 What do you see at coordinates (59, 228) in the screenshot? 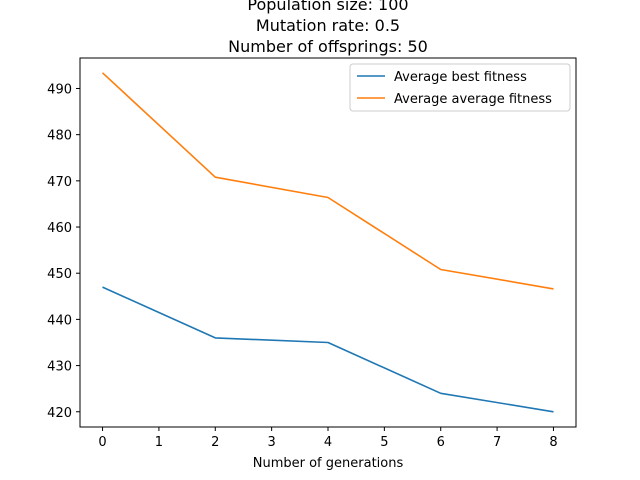
I see `y-tick-label: 460` at bounding box center [59, 228].